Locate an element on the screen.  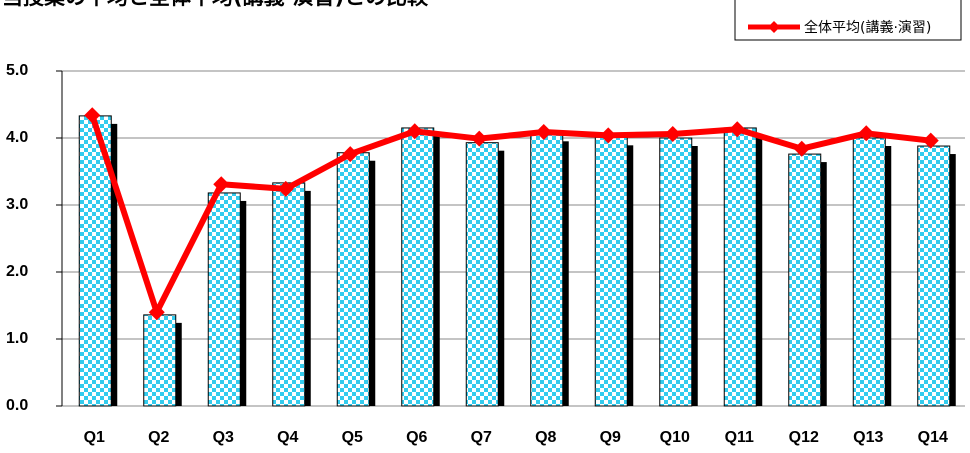
x-tick-label: Q13 is located at coordinates (868, 437).